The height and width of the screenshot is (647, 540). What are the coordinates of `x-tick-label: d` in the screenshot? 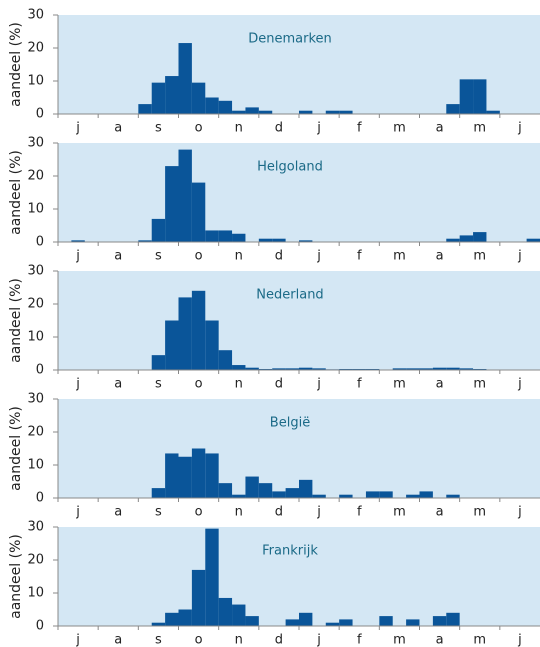 It's located at (279, 640).